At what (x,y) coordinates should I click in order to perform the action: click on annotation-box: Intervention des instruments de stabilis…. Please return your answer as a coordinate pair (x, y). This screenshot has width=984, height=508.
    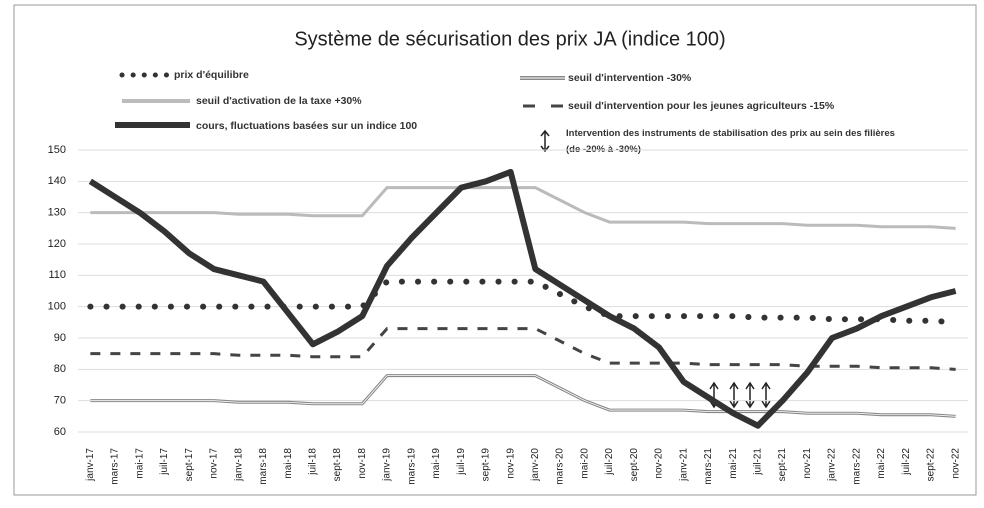
    Looking at the image, I should click on (730, 141).